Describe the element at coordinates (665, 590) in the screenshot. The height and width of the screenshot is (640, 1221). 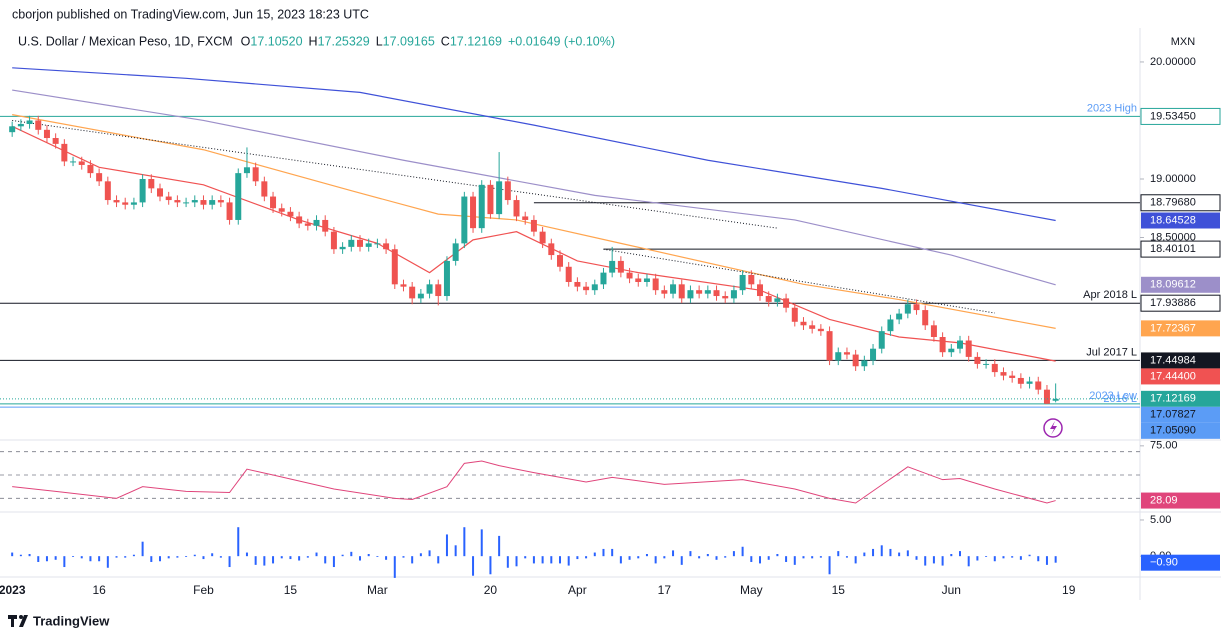
I see `x-tick-label: 17` at that location.